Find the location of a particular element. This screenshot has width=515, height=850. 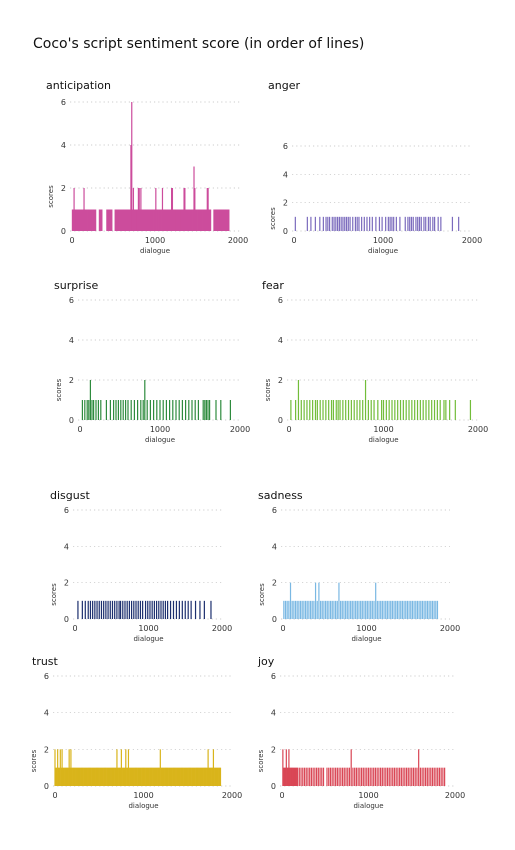

y-tick-label: 0 is located at coordinates (71, 420).